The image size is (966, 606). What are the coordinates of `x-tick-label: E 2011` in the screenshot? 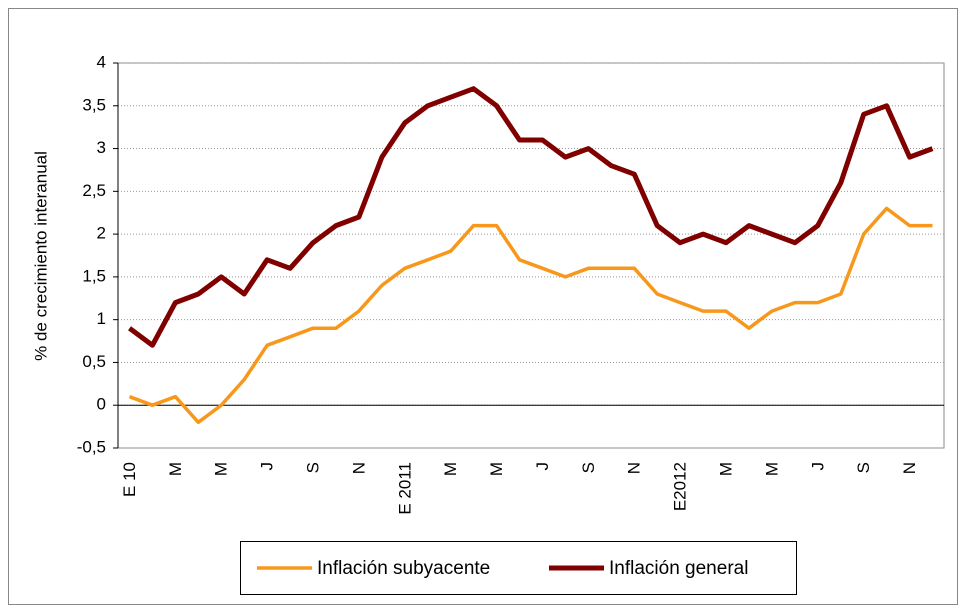 It's located at (404, 488).